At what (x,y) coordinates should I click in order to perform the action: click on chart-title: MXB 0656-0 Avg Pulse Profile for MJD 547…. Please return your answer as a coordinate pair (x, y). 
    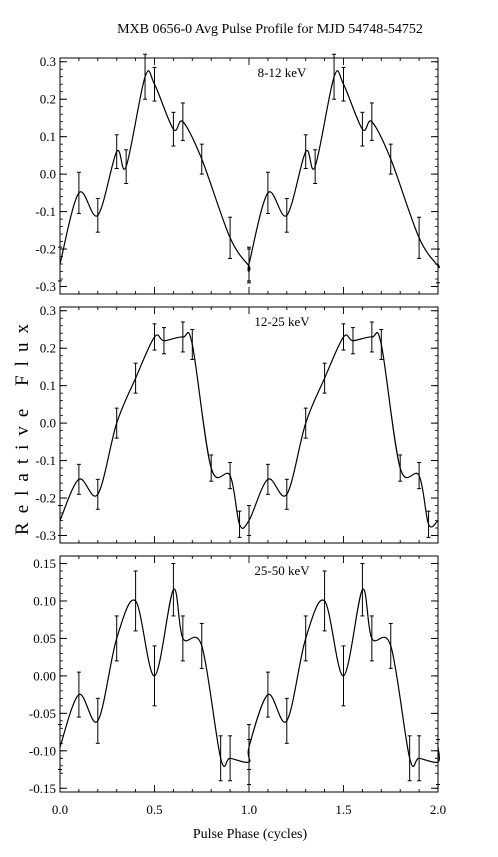
    Looking at the image, I should click on (270, 29).